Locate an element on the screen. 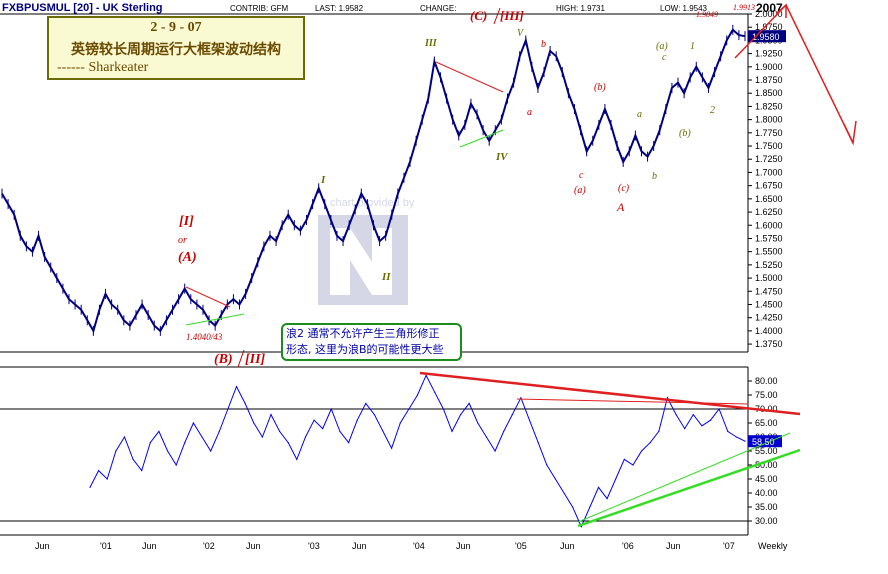 This screenshot has height=574, width=888. price-y-tick-label: 1.4000 is located at coordinates (769, 331).